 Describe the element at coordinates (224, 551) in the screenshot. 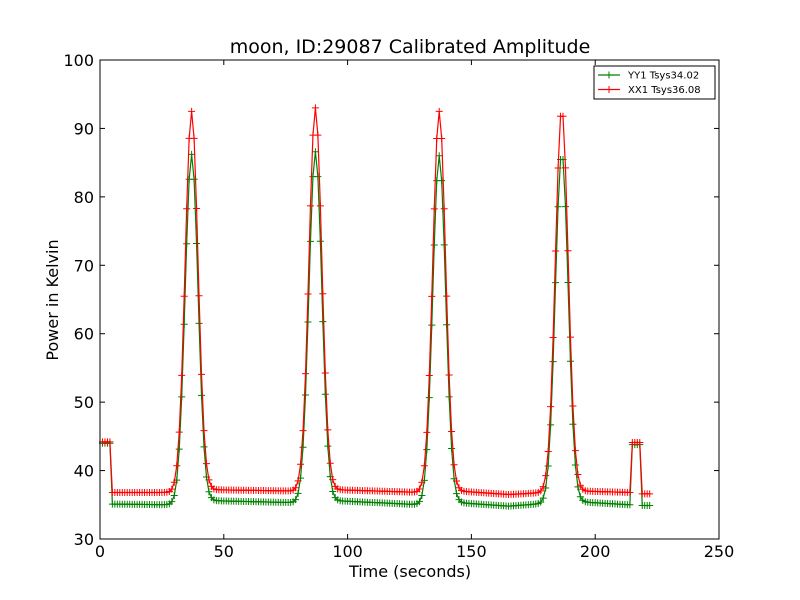

I see `x-tick-label: 50` at that location.